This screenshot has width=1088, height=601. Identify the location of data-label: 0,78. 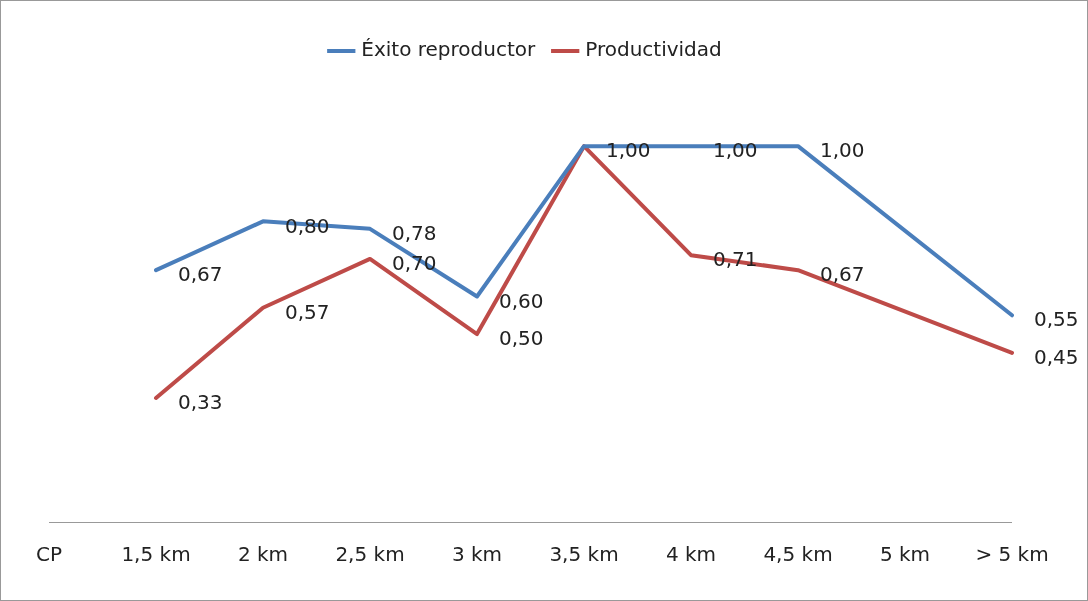
(414, 233).